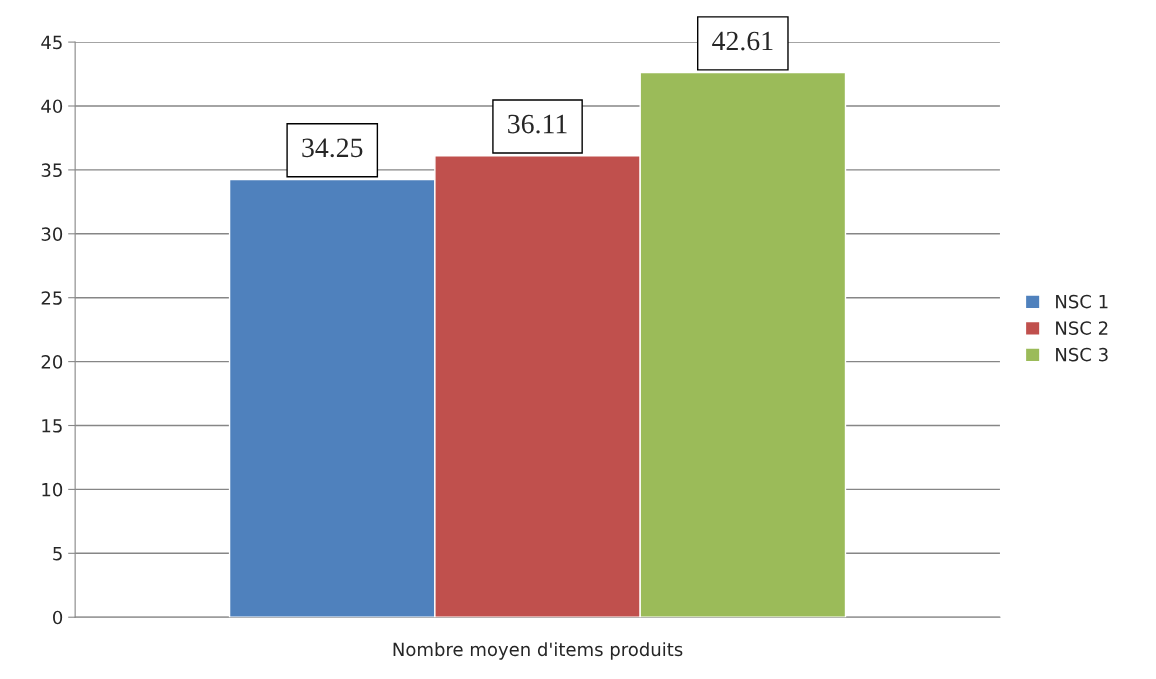  Describe the element at coordinates (51, 298) in the screenshot. I see `y-tick-label: 25` at that location.